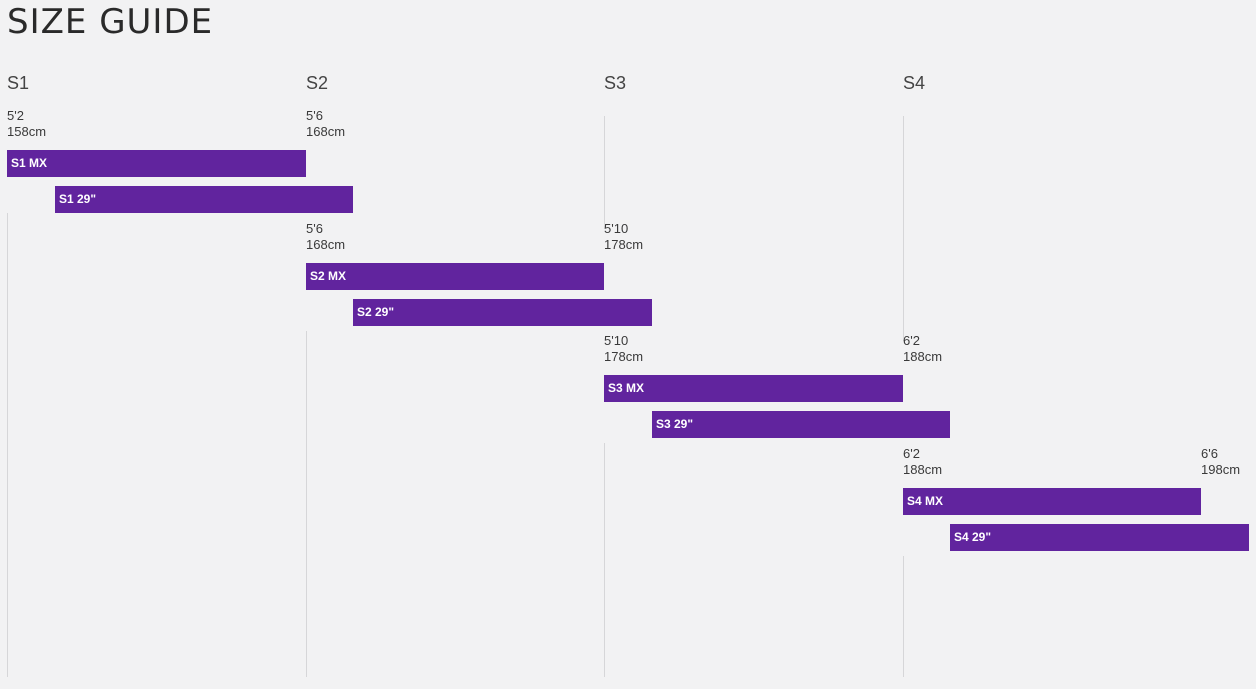 The width and height of the screenshot is (1256, 689). What do you see at coordinates (18, 83) in the screenshot?
I see `size-column-header: S1` at bounding box center [18, 83].